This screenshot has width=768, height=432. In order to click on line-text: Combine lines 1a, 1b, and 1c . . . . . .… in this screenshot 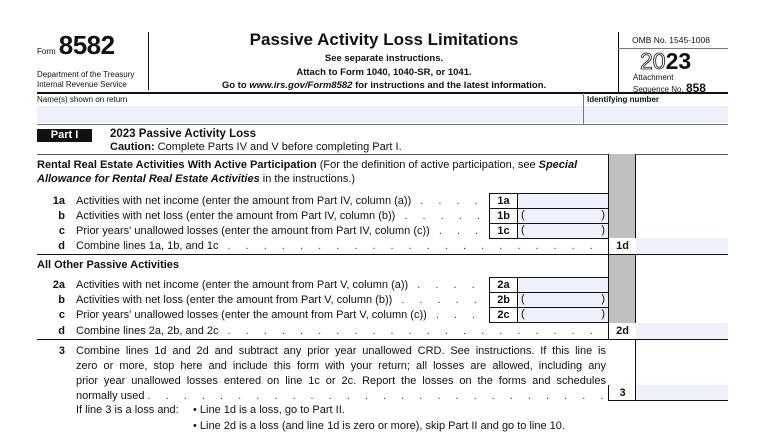, I will do `click(340, 246)`.